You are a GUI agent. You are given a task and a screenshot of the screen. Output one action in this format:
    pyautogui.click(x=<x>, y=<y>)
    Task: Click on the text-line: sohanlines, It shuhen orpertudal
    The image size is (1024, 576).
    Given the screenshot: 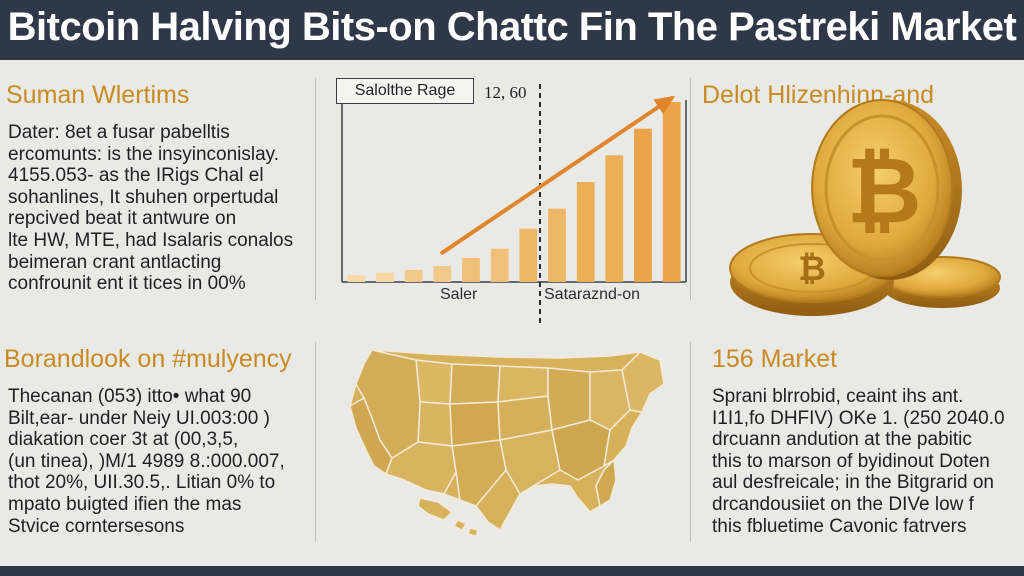 What is the action you would take?
    pyautogui.click(x=143, y=197)
    